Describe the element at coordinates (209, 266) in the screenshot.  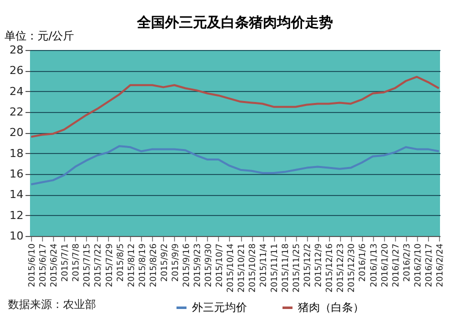
I see `x-tick-label: 2015/9/30` at that location.